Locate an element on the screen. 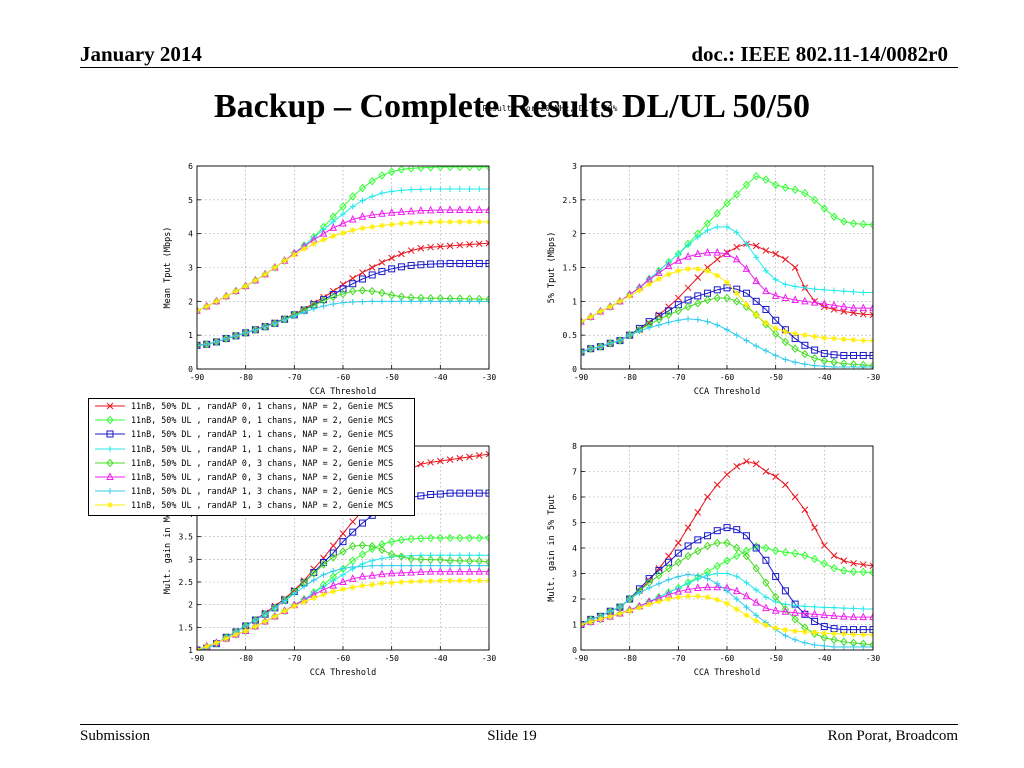 This screenshot has width=1024, height=768. y-tick-label: 2.5 is located at coordinates (570, 200).